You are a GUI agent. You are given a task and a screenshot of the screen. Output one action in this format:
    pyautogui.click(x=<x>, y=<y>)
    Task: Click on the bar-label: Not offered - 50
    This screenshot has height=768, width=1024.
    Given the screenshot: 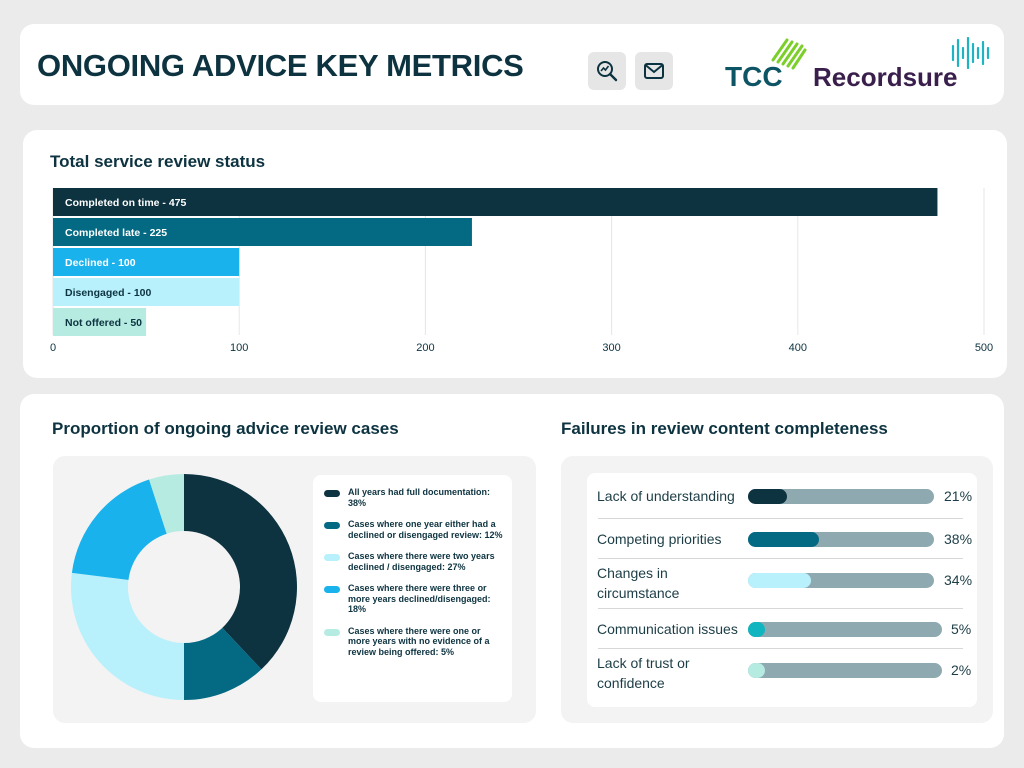 What is the action you would take?
    pyautogui.click(x=103, y=323)
    